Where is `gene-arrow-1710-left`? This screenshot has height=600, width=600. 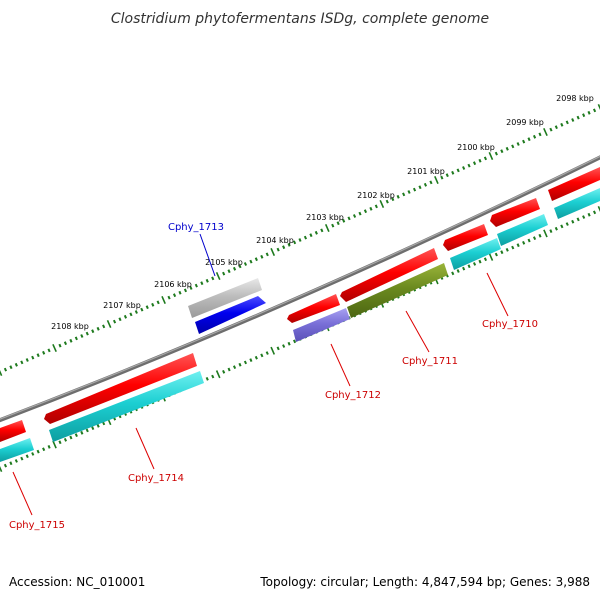 gene-arrow-1710-left is located at coordinates (515, 212).